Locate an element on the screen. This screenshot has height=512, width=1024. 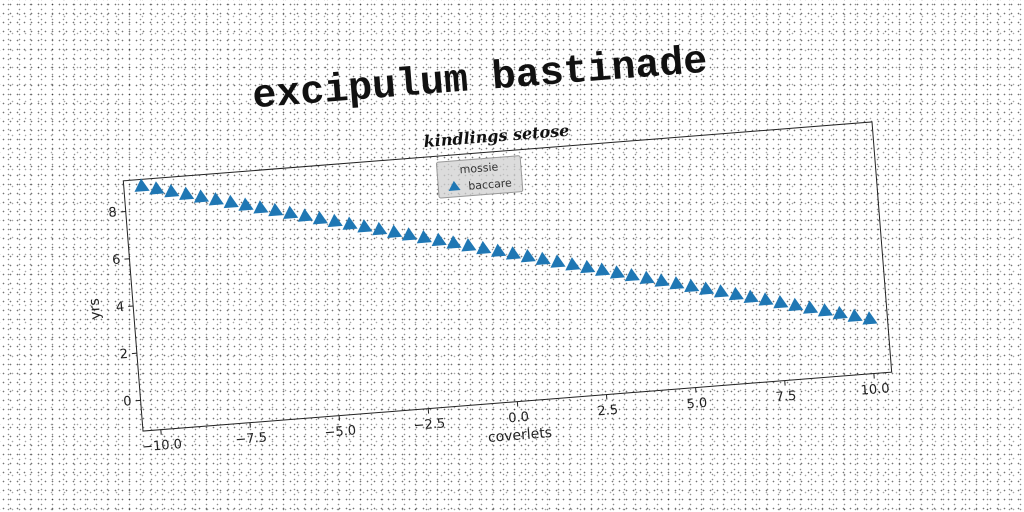
x-tick-label: 7.5 is located at coordinates (786, 397).